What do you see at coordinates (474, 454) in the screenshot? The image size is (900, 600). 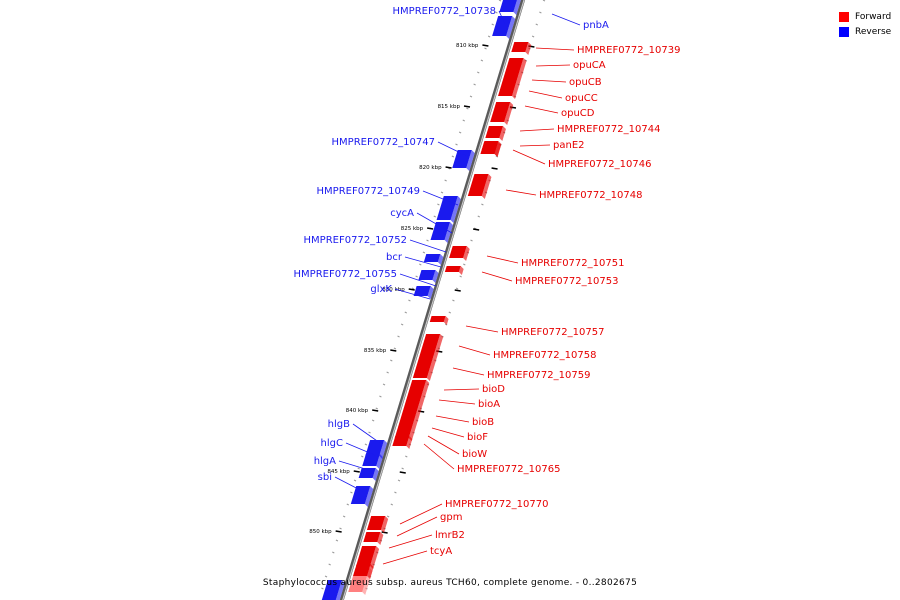 I see `gene-label: bioW` at bounding box center [474, 454].